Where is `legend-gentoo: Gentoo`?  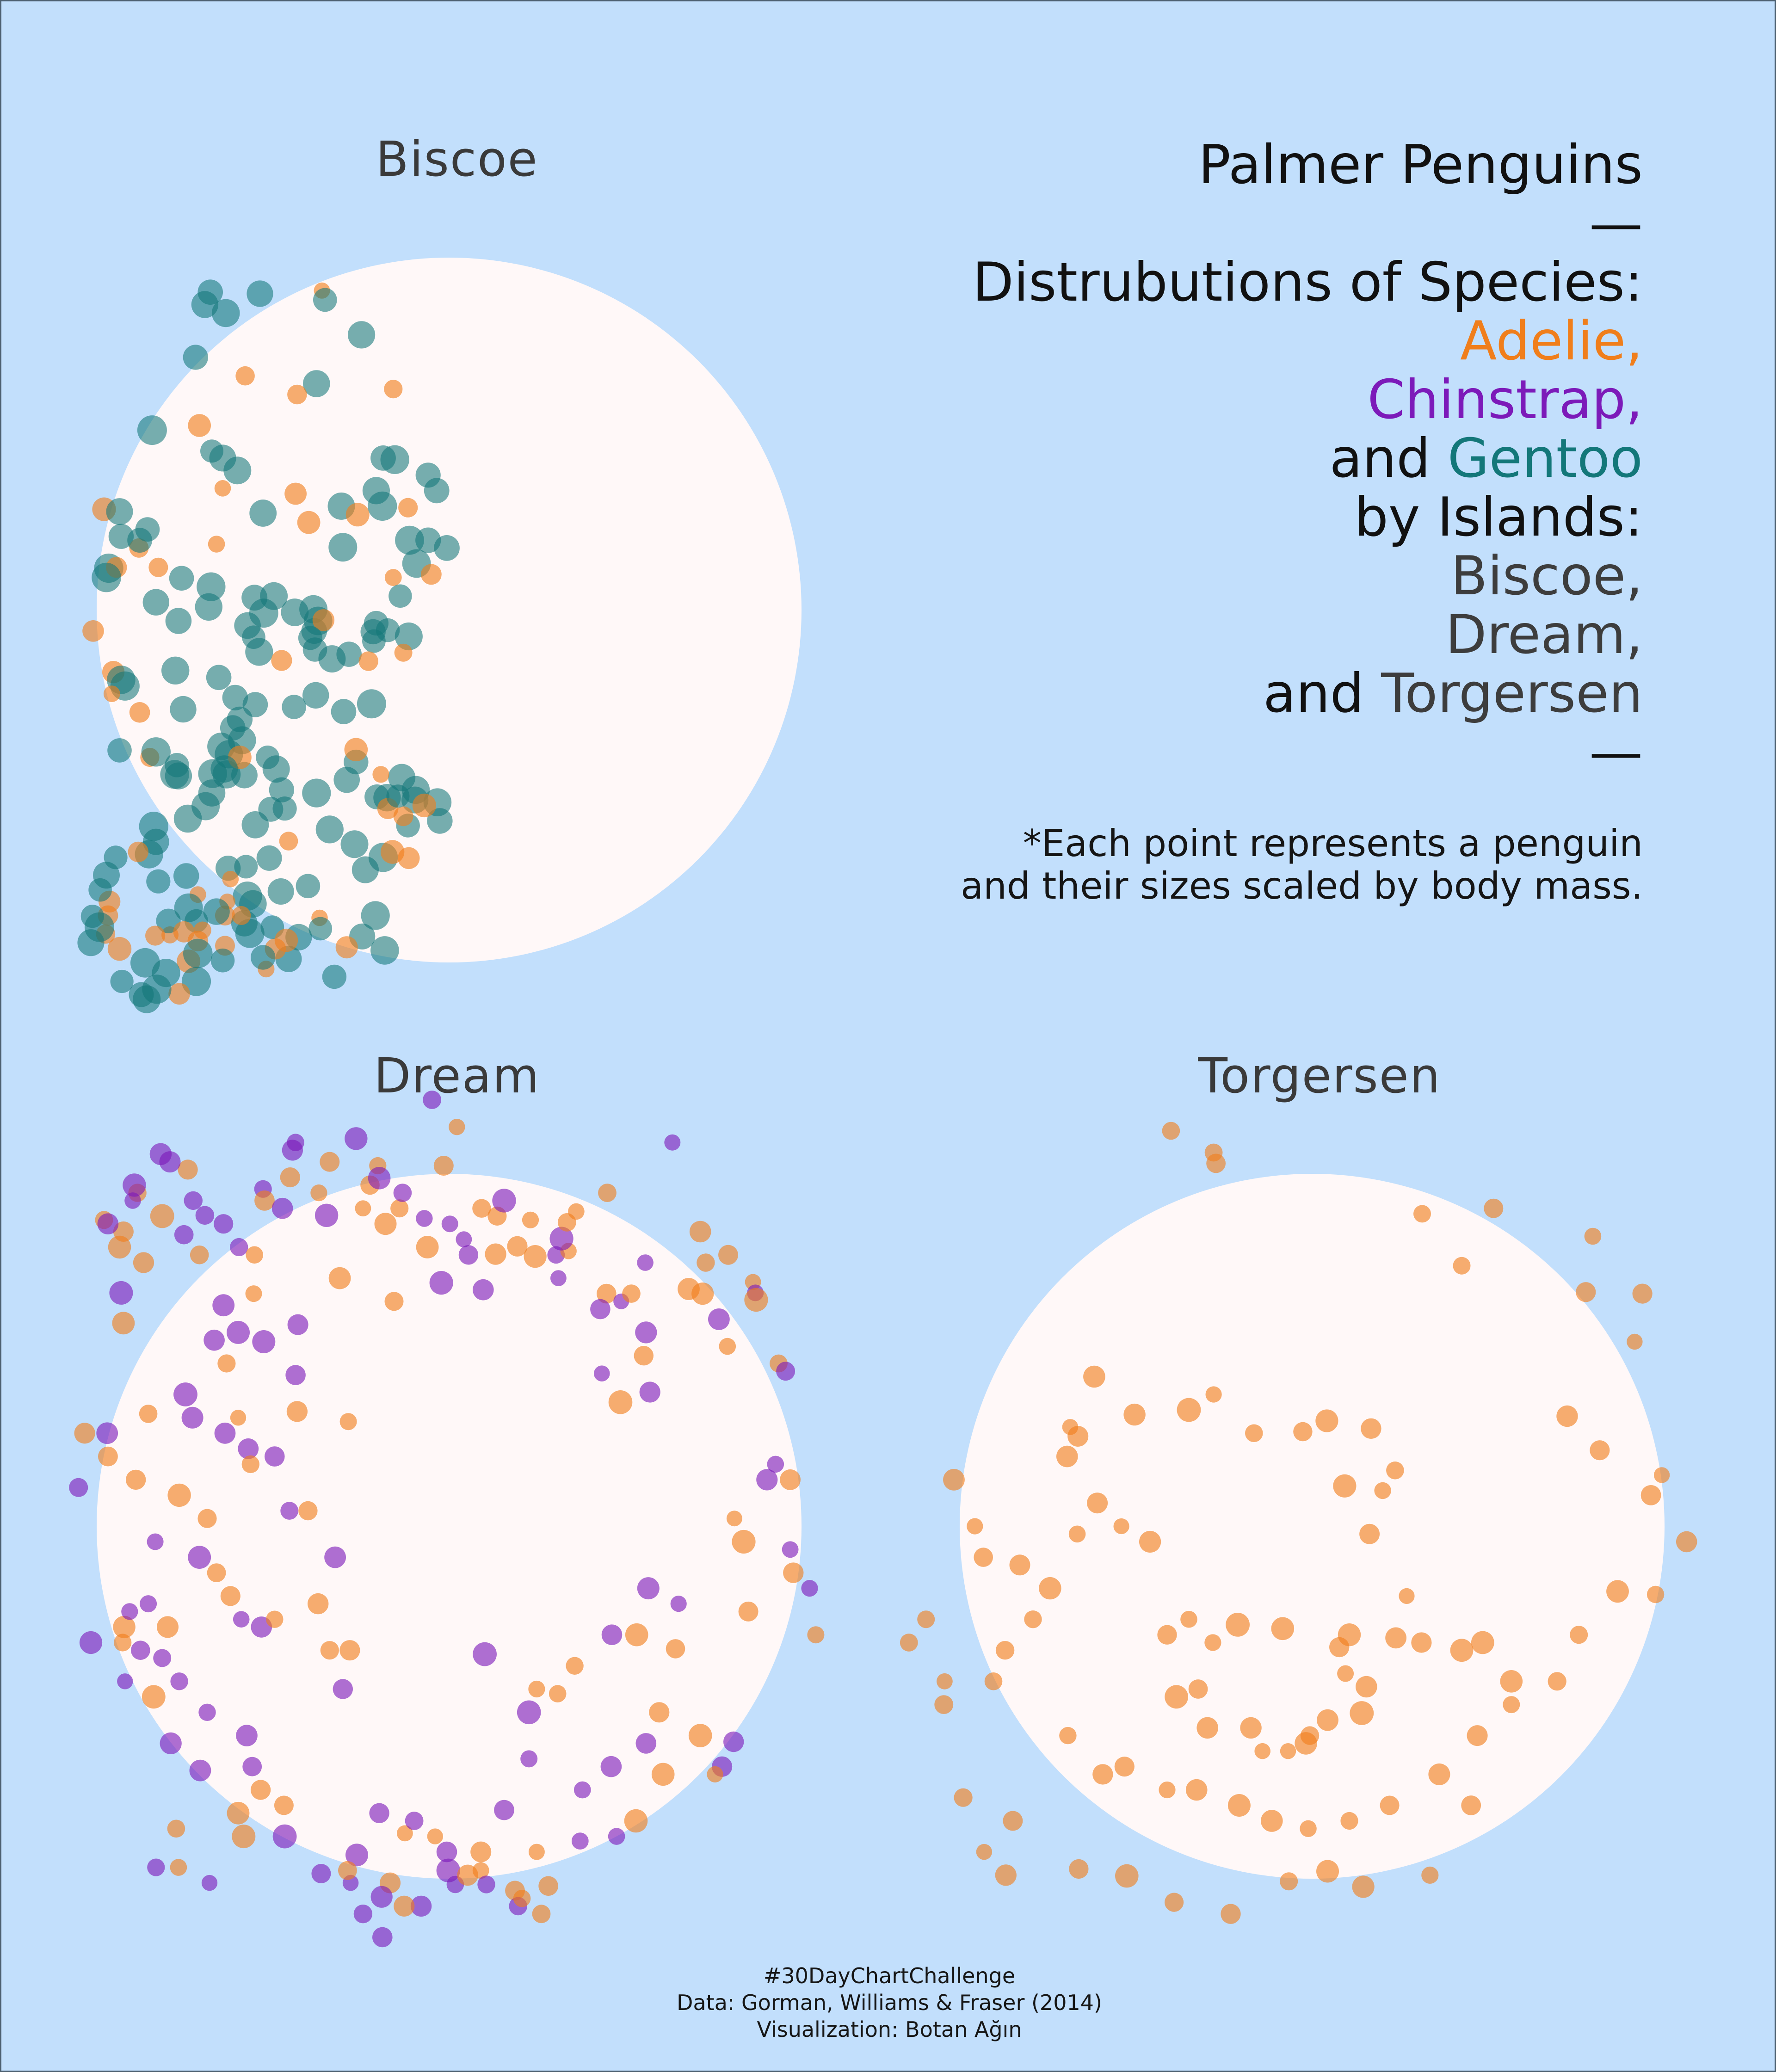
legend-gentoo: Gentoo is located at coordinates (1545, 458).